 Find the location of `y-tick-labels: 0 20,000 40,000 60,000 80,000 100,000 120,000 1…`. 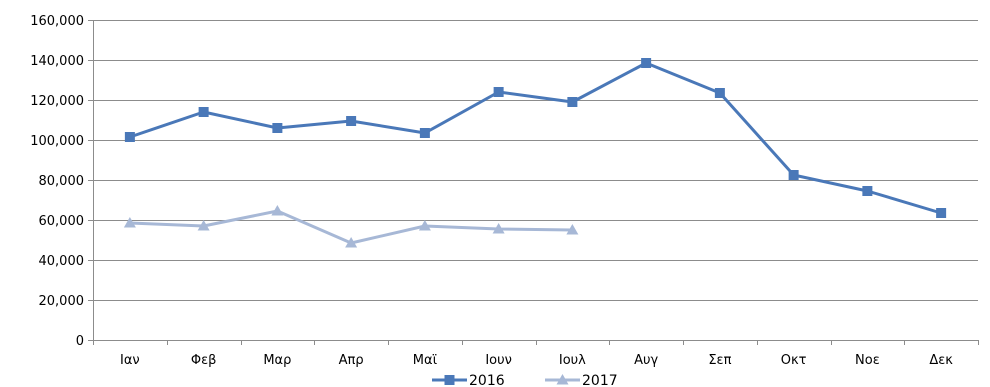

y-tick-labels: 0 20,000 40,000 60,000 80,000 100,000 120,000 1… is located at coordinates (57, 181).